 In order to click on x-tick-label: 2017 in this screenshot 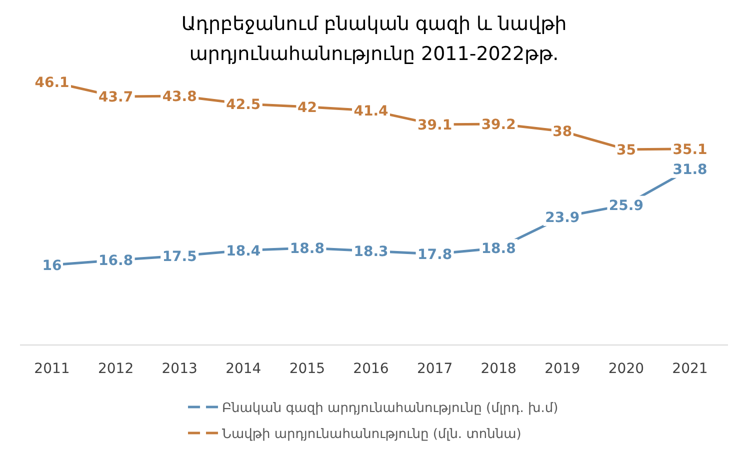, I will do `click(434, 369)`.